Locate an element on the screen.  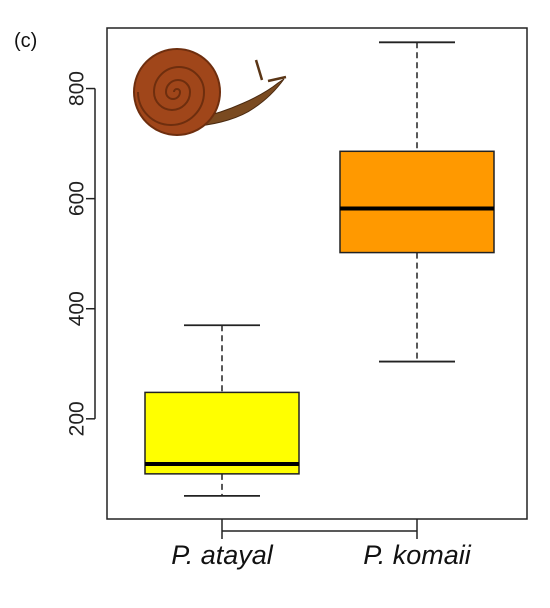
y-tick-label: 800 is located at coordinates (77, 88).